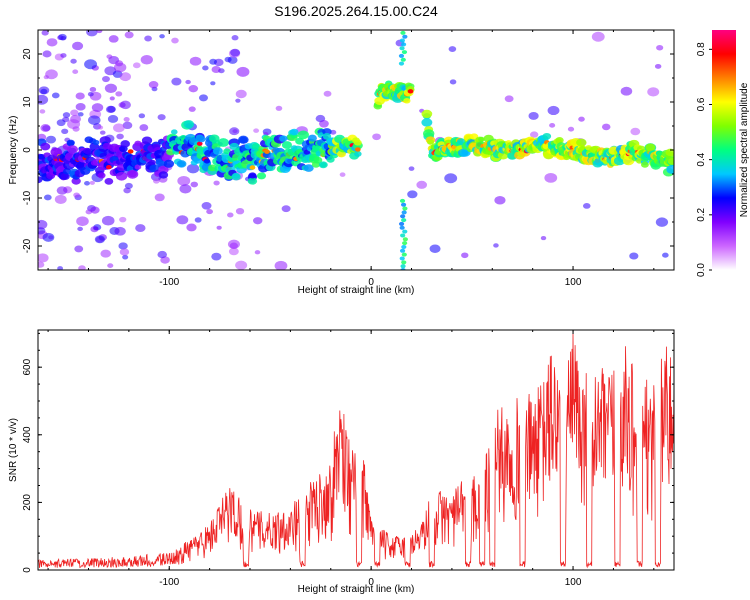 The image size is (750, 600). I want to click on x-tick-label: -100, so click(169, 282).